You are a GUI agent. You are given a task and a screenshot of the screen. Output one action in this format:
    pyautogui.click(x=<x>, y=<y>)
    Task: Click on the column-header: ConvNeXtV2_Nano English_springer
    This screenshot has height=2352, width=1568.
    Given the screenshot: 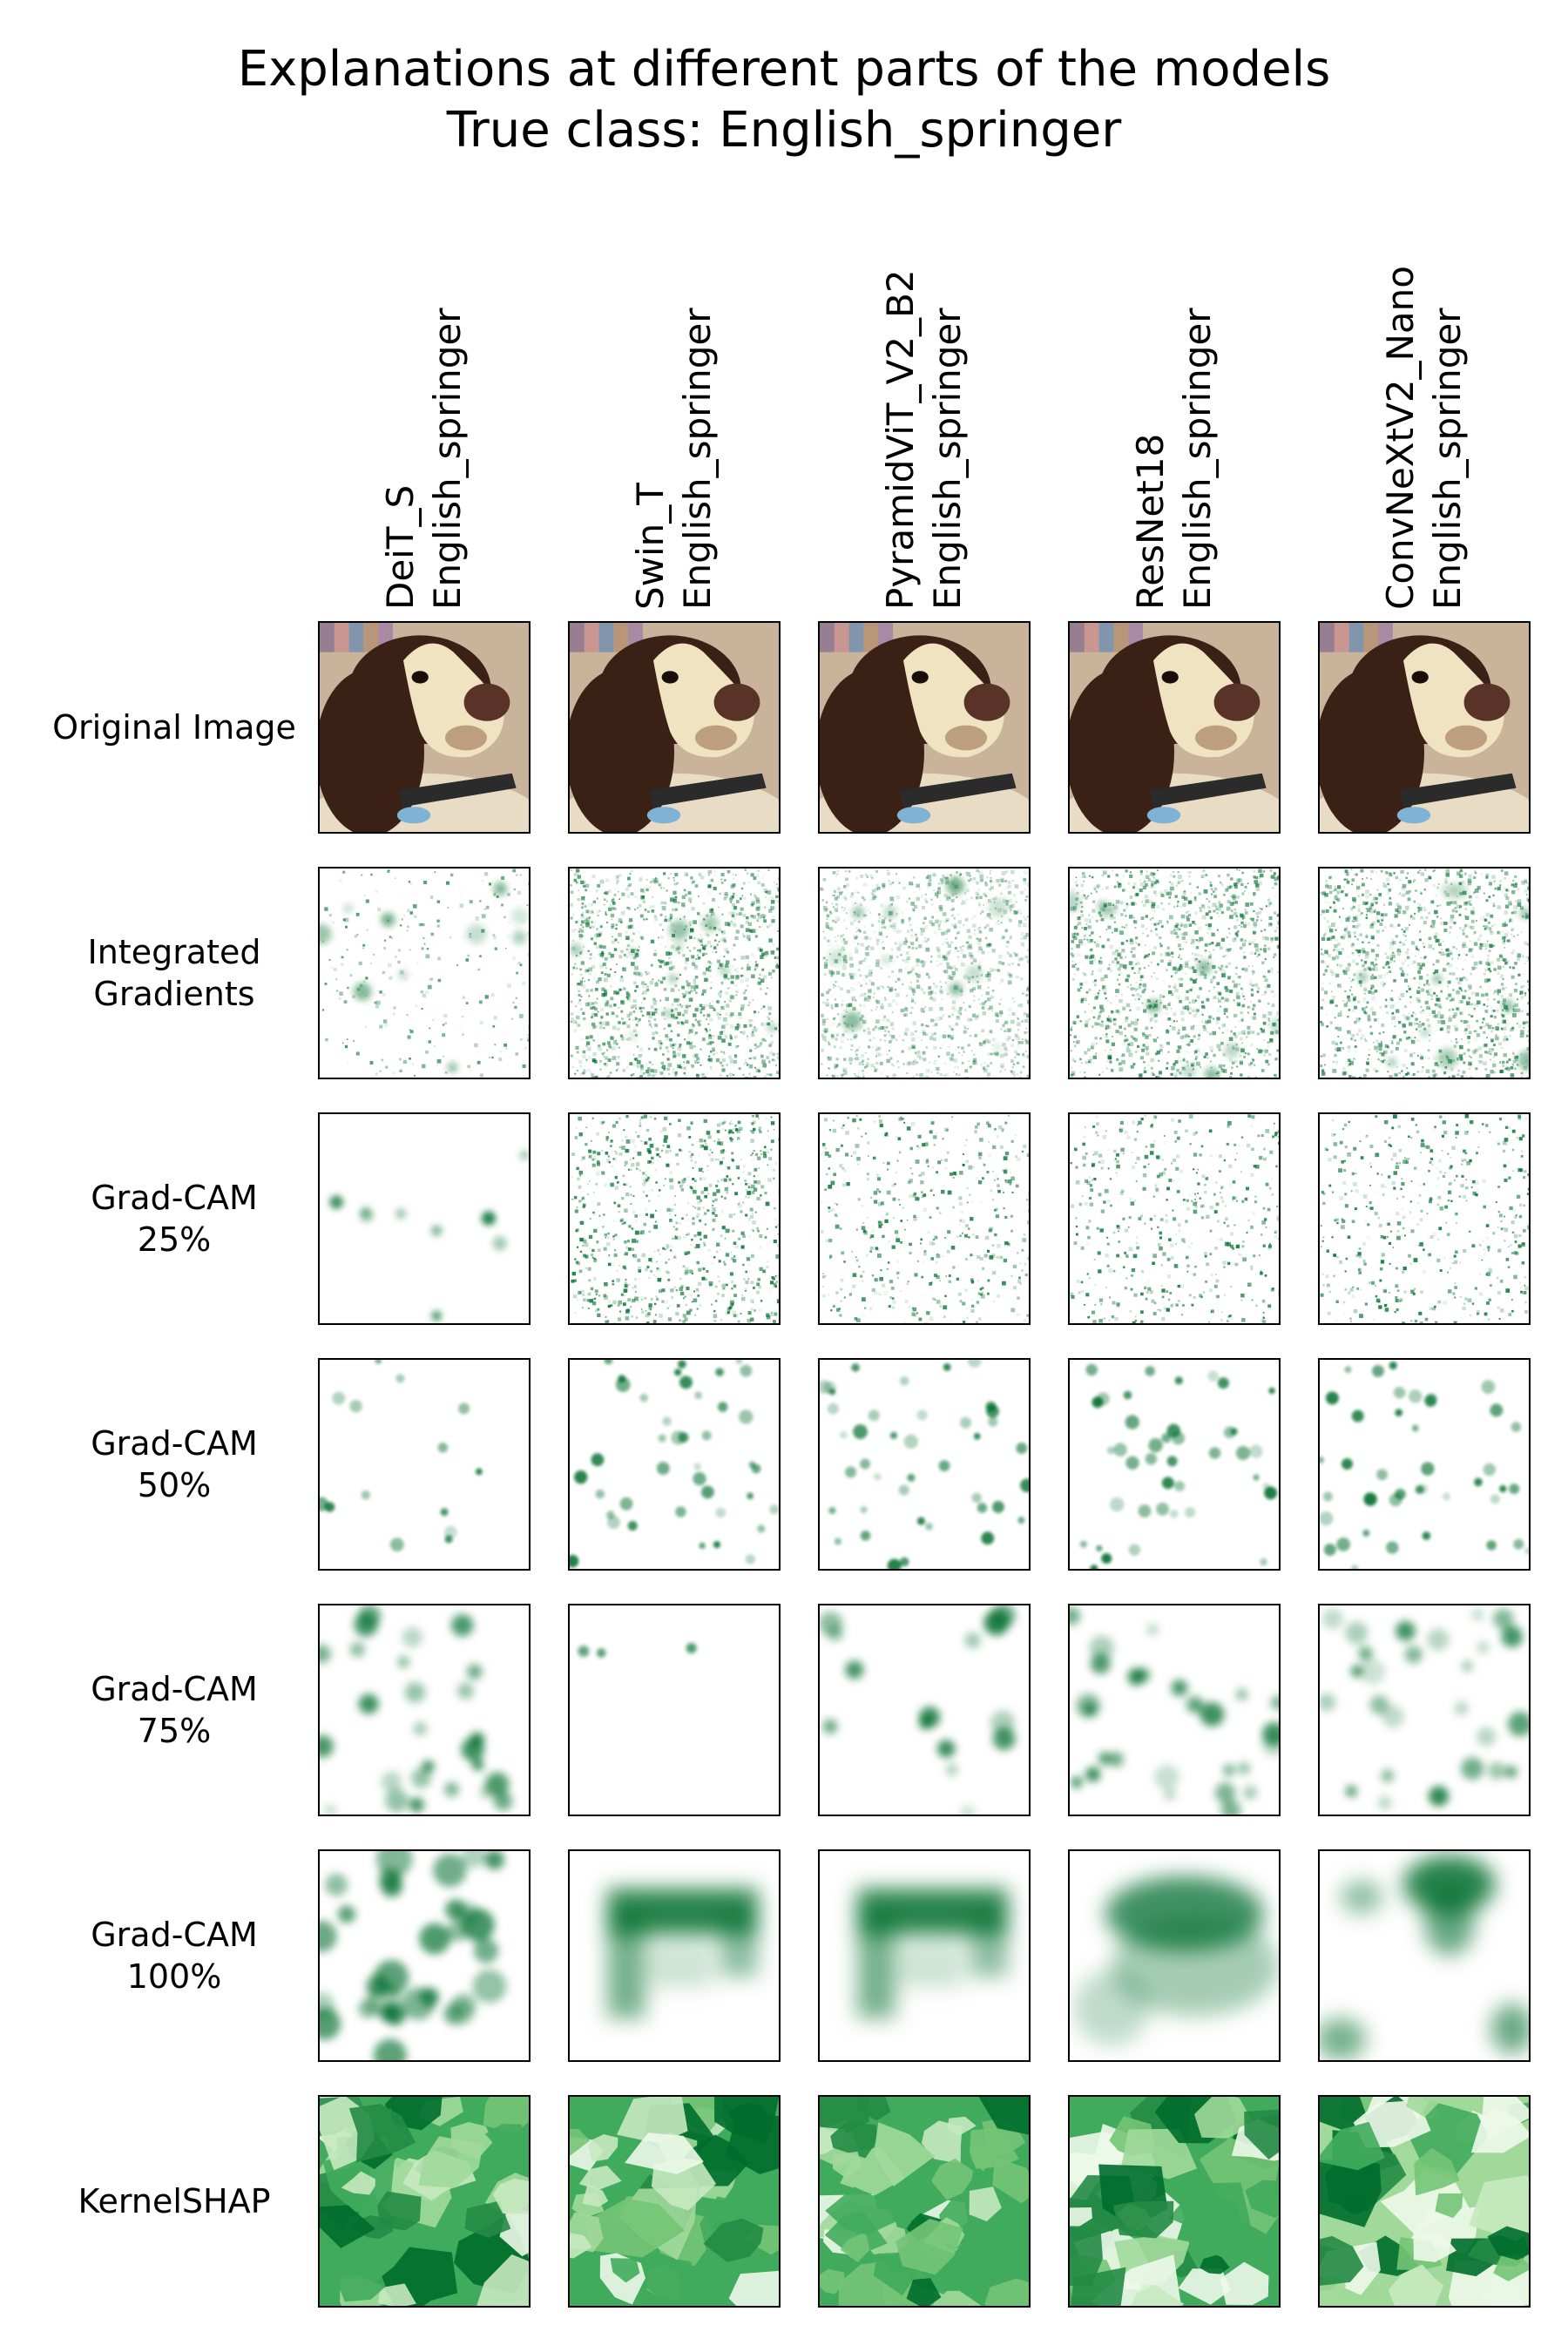 What is the action you would take?
    pyautogui.click(x=1424, y=410)
    